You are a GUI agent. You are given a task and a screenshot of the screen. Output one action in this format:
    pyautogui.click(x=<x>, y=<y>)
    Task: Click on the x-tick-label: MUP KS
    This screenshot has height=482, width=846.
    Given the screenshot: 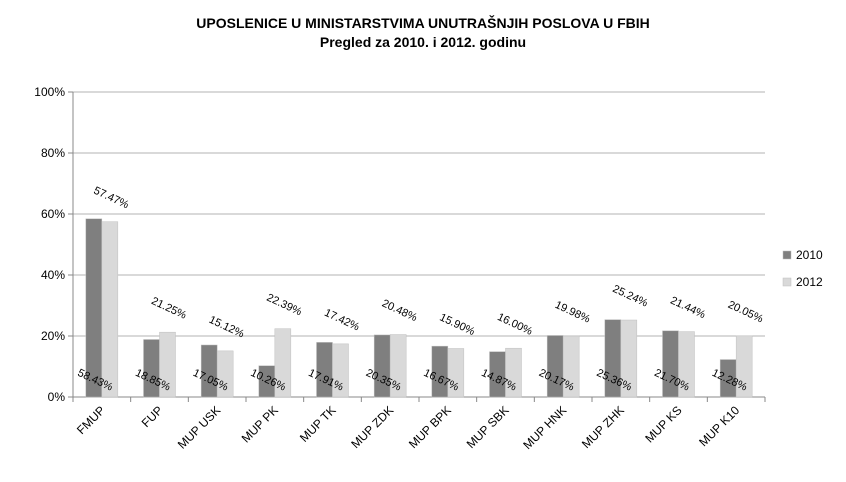 What is the action you would take?
    pyautogui.click(x=663, y=424)
    